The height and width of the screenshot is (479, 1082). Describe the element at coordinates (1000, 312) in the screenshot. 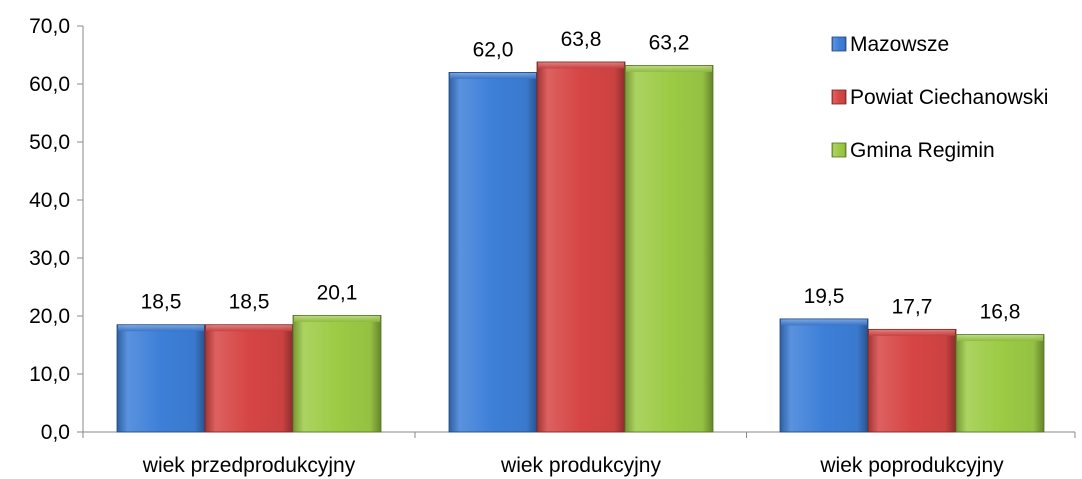

I see `data-label: 16,8` at that location.